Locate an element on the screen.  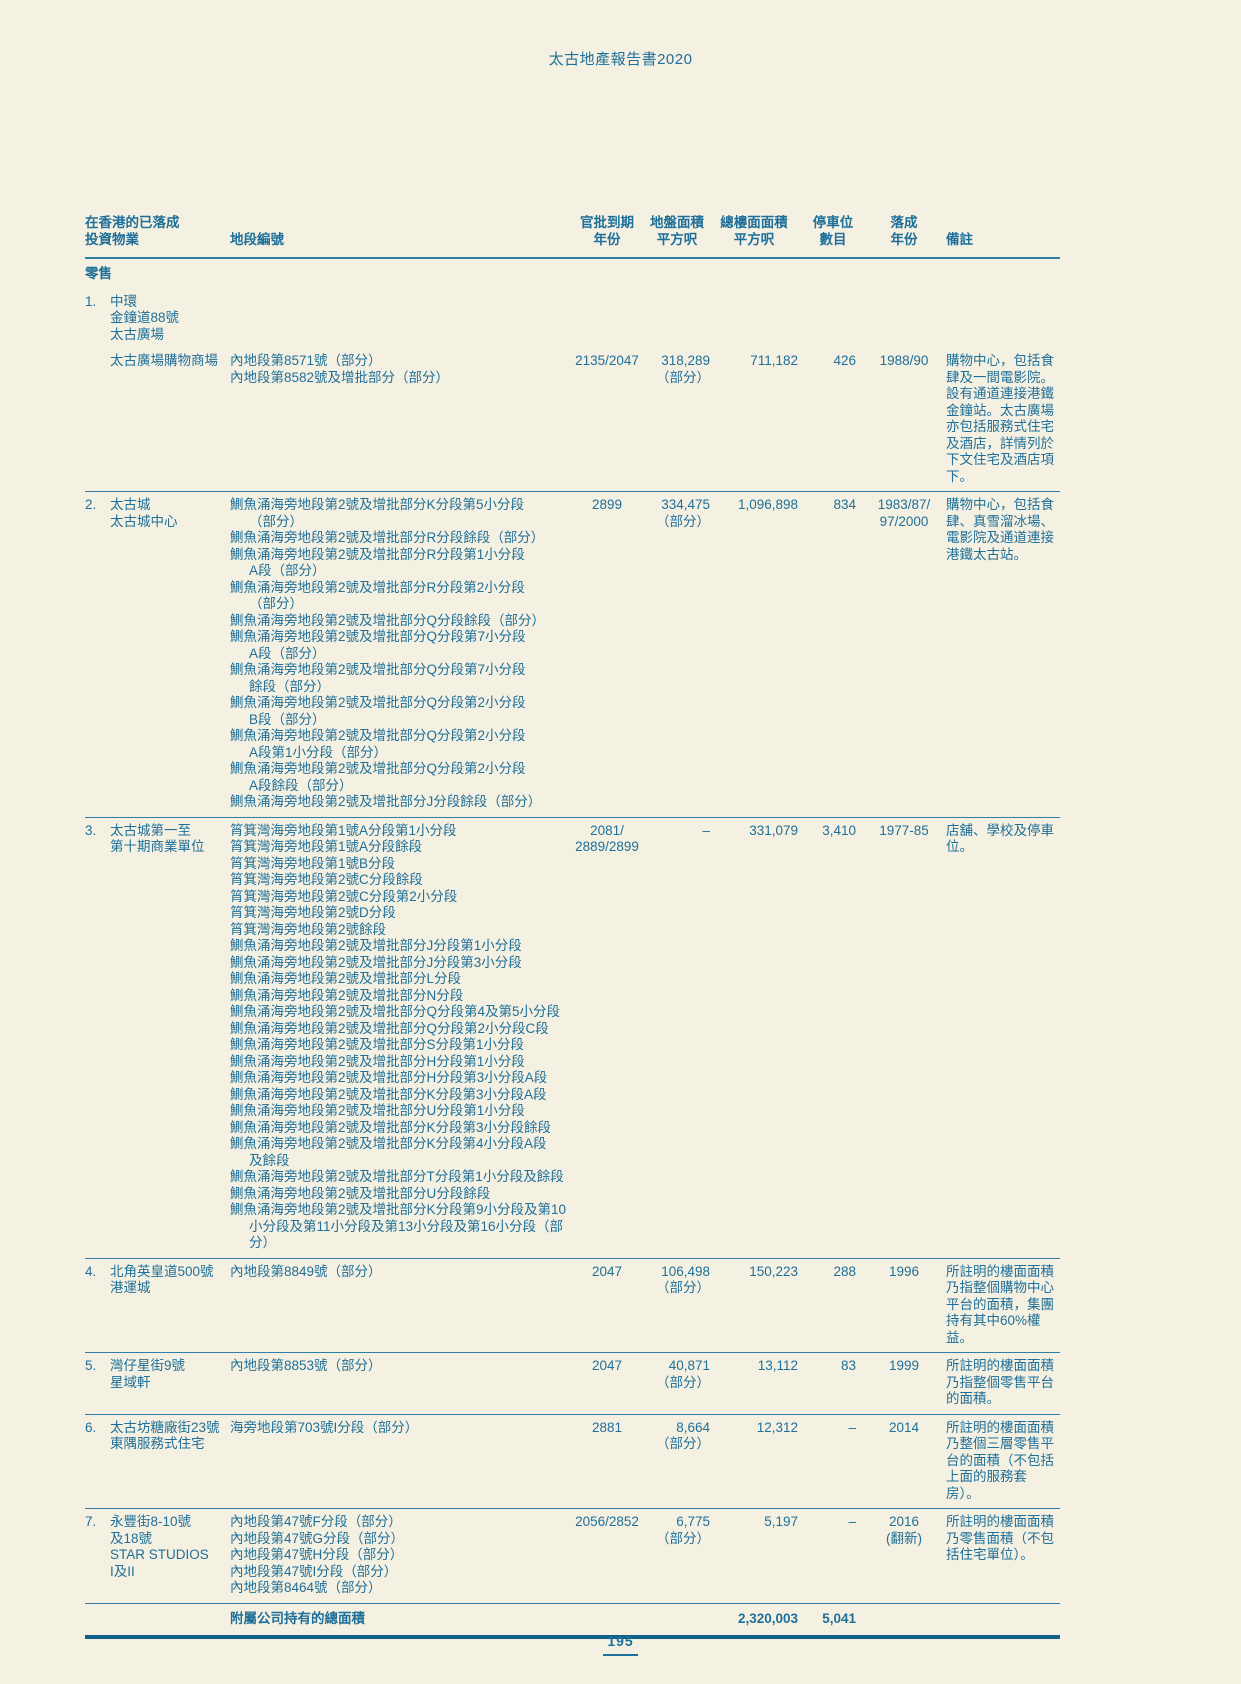
carpark-count-cell: – is located at coordinates (833, 1461).